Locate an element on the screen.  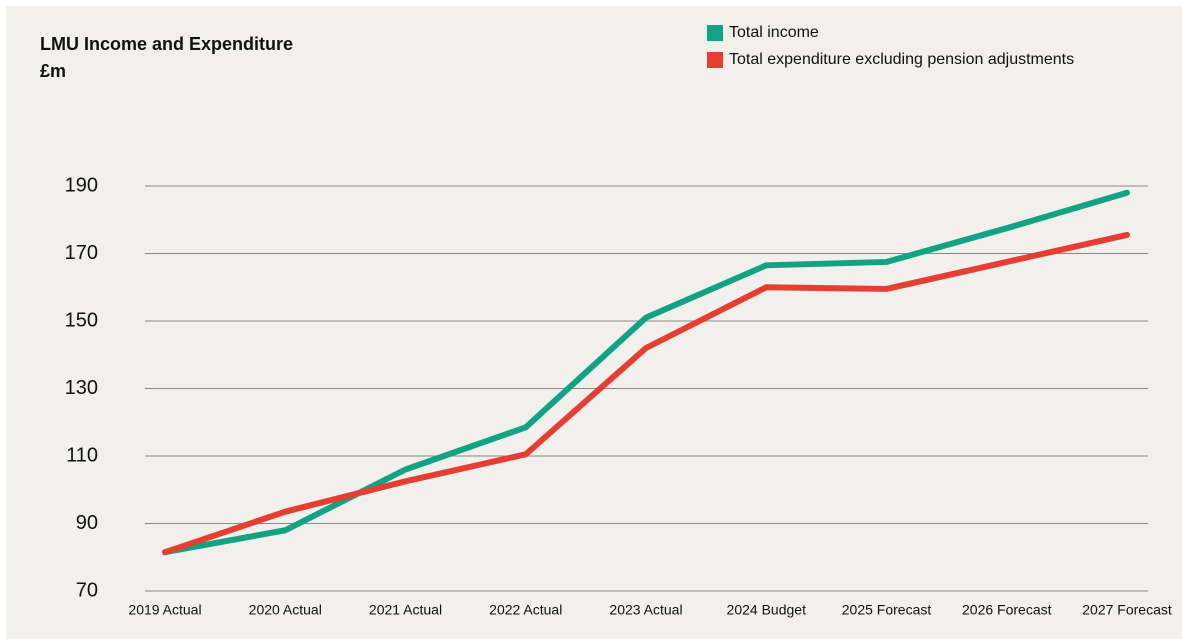
y-tick-label: 90 is located at coordinates (87, 523).